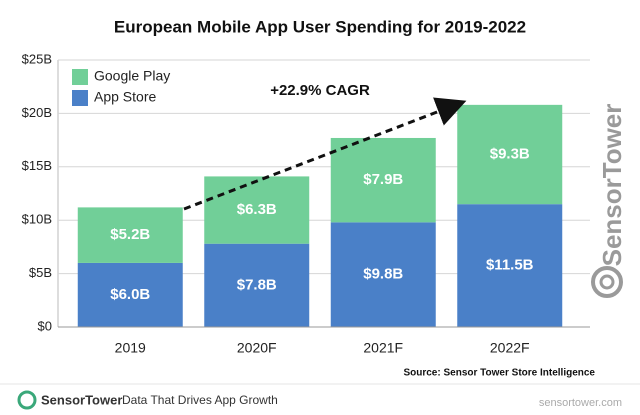 The image size is (640, 415). What do you see at coordinates (37, 58) in the screenshot?
I see `y-tick-label: $25B` at bounding box center [37, 58].